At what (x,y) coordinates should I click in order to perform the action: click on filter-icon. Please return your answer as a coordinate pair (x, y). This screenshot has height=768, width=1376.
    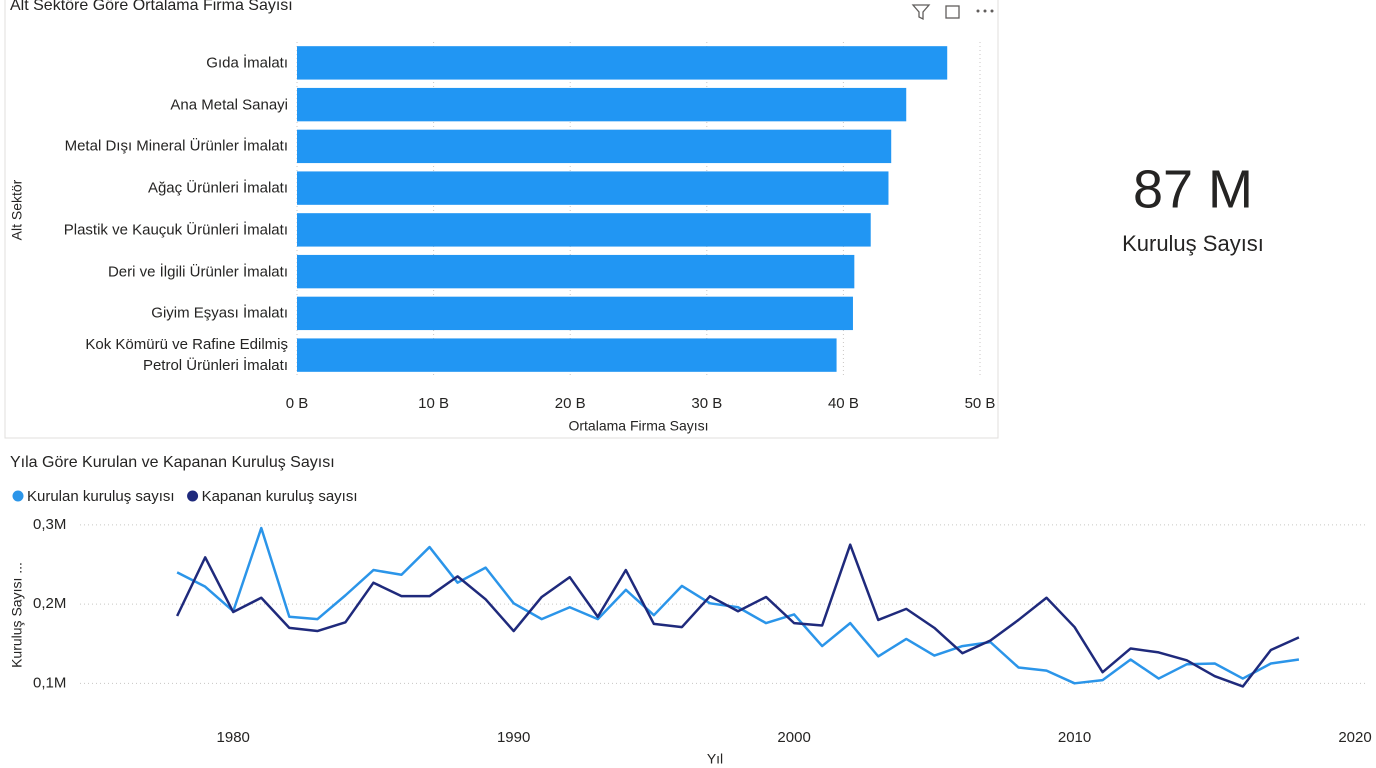
    Looking at the image, I should click on (921, 12).